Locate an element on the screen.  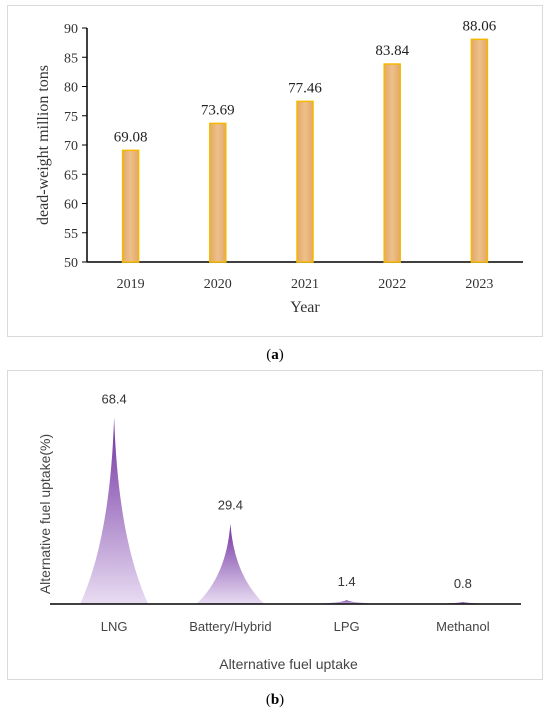
cone-LNG is located at coordinates (114, 510).